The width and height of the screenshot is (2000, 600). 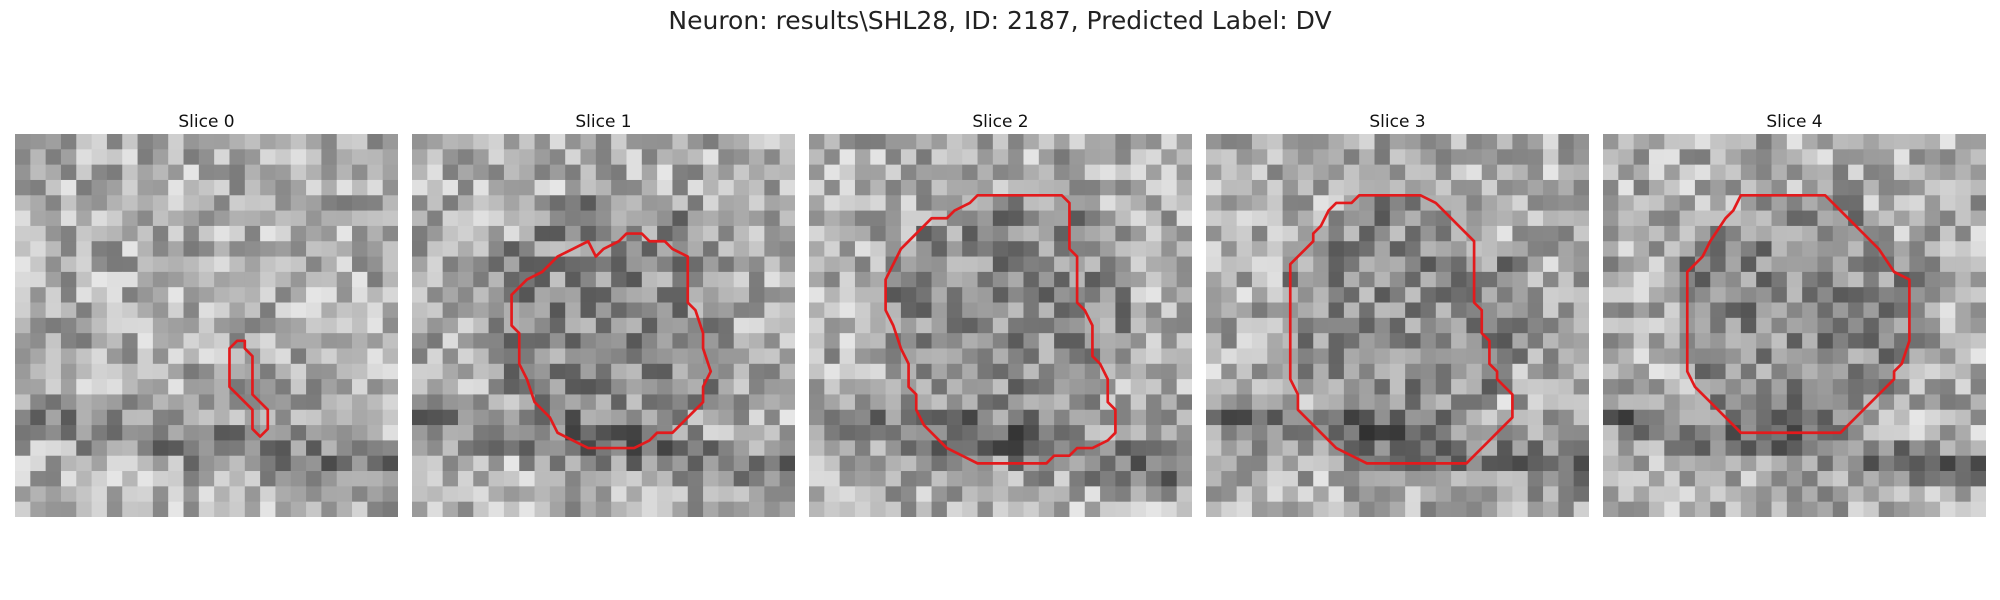 I want to click on slice-image, so click(x=603, y=325).